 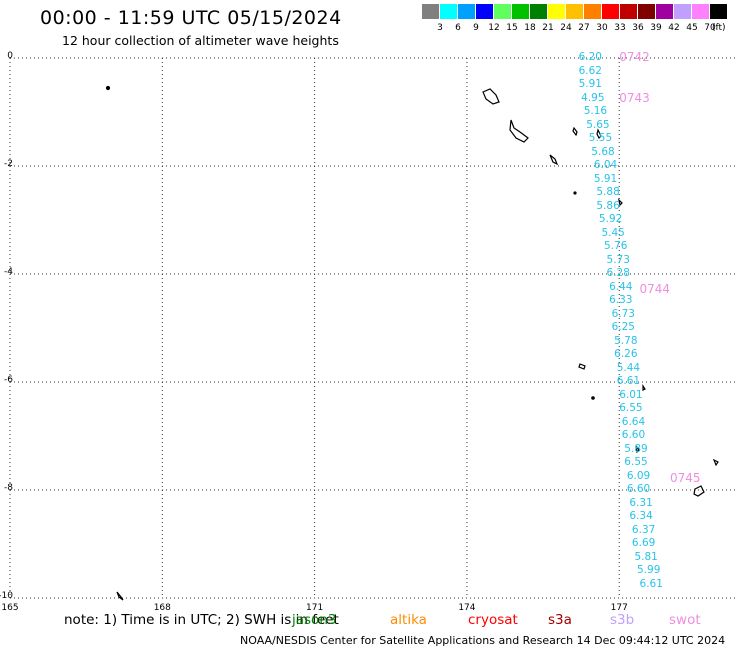 What do you see at coordinates (628, 367) in the screenshot?
I see `swh-value: 5.44` at bounding box center [628, 367].